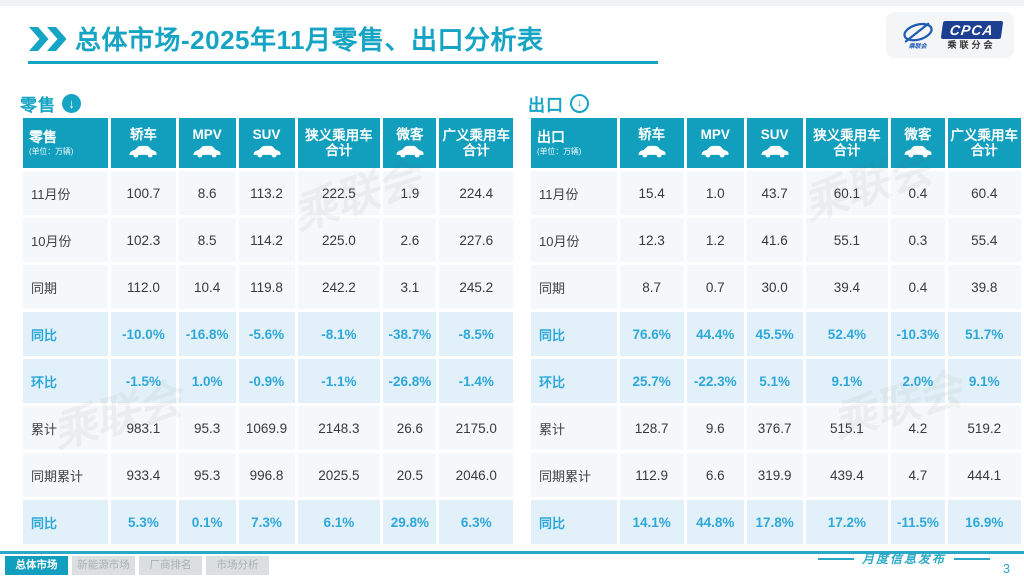  I want to click on cell: 1.0%, so click(207, 381).